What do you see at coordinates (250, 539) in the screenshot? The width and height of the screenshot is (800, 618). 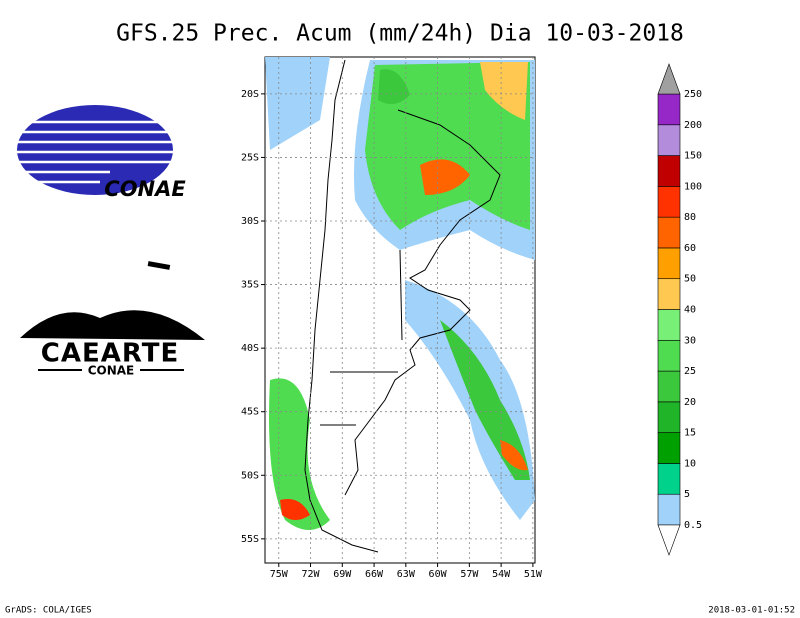 I see `y-tick-label: 55S` at bounding box center [250, 539].